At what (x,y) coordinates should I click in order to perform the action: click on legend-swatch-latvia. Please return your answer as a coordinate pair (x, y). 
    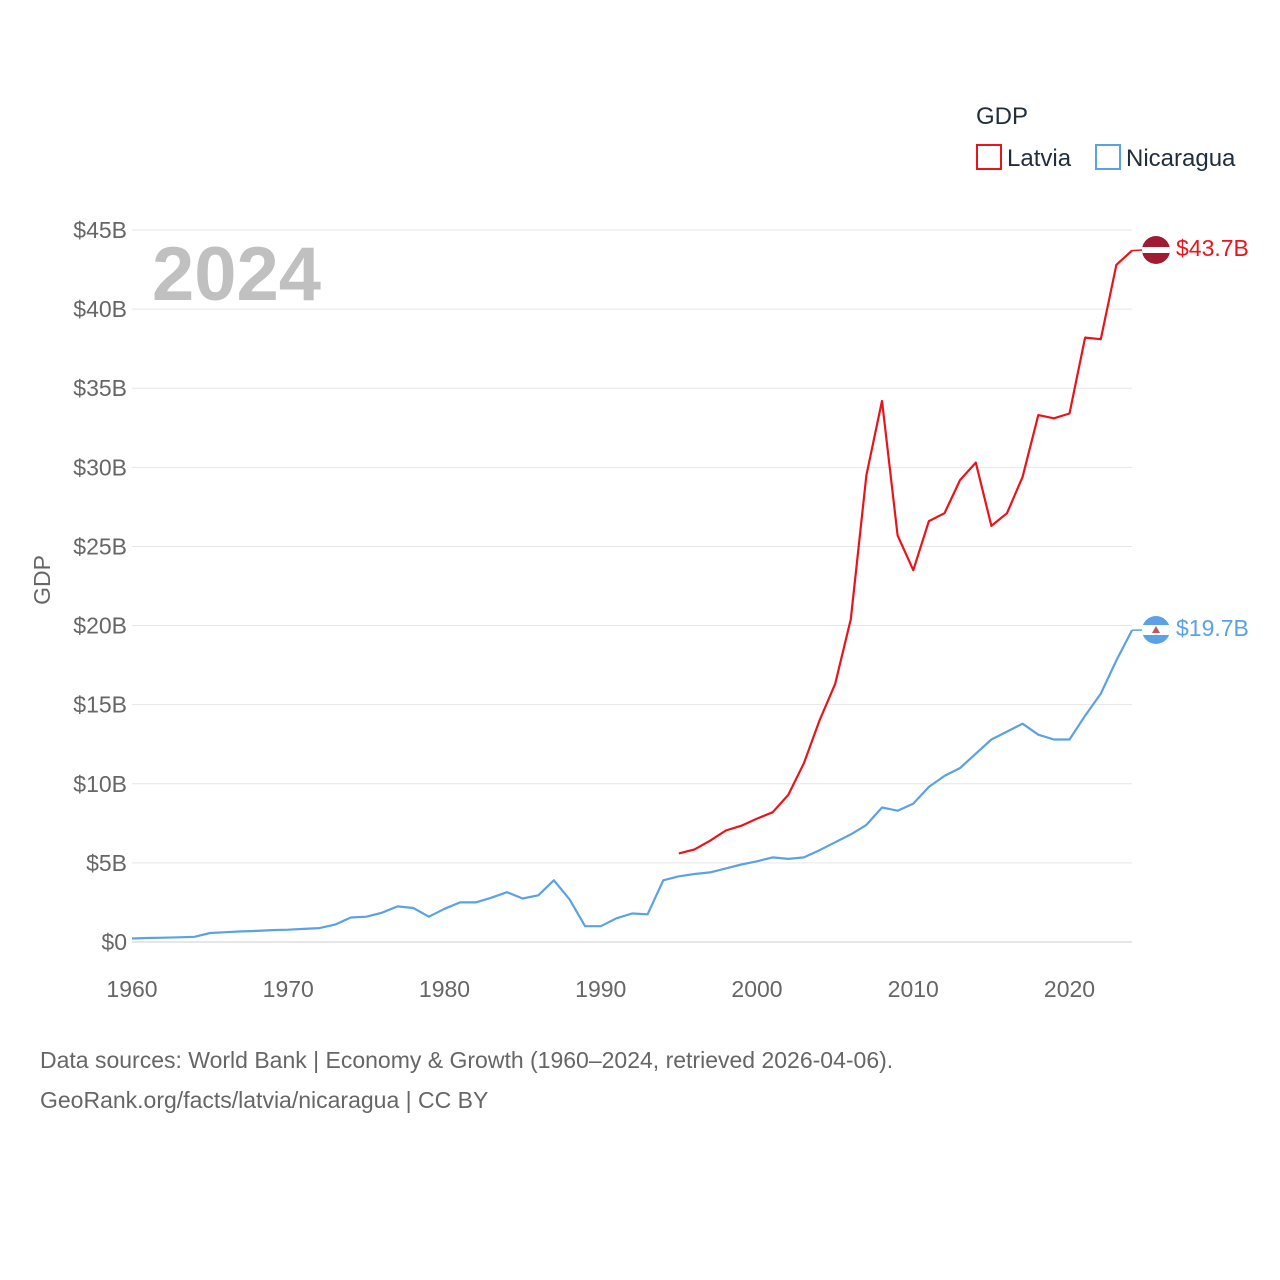
    Looking at the image, I should click on (989, 157).